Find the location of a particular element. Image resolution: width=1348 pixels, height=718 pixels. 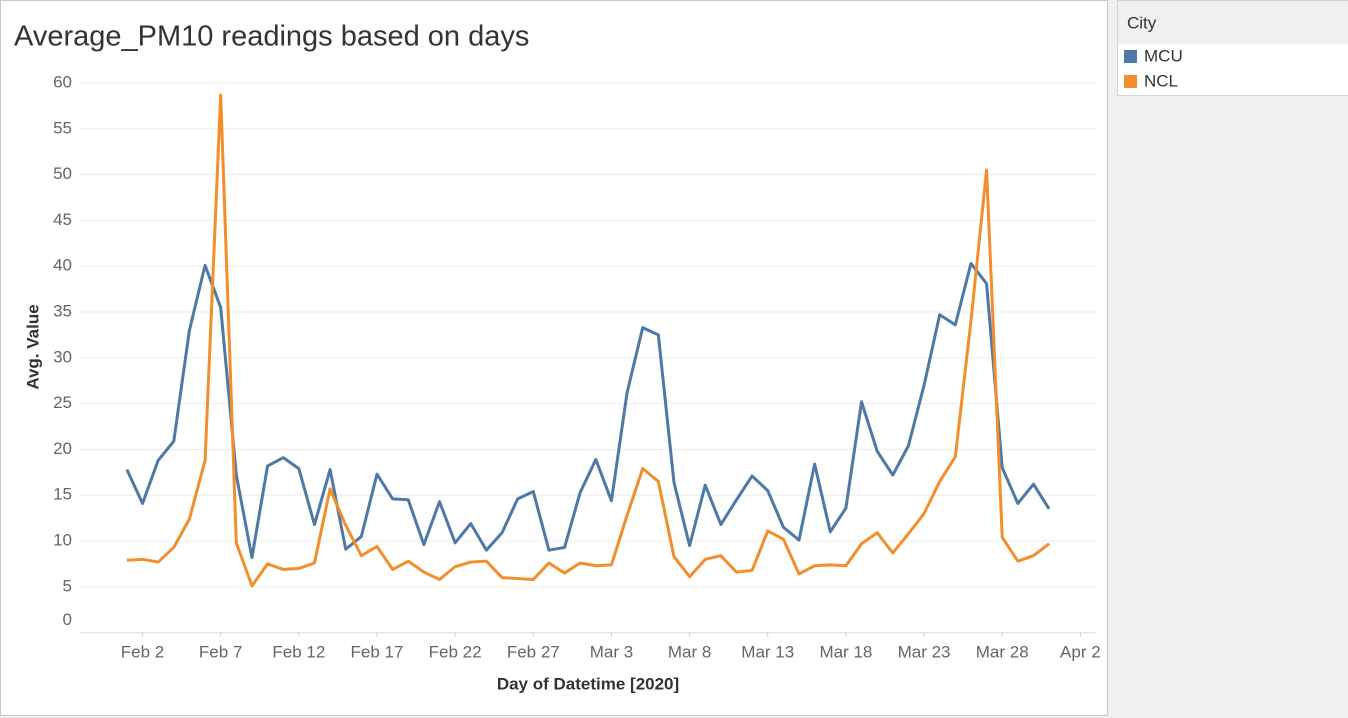

x-tick-label: Feb 7 is located at coordinates (220, 651).